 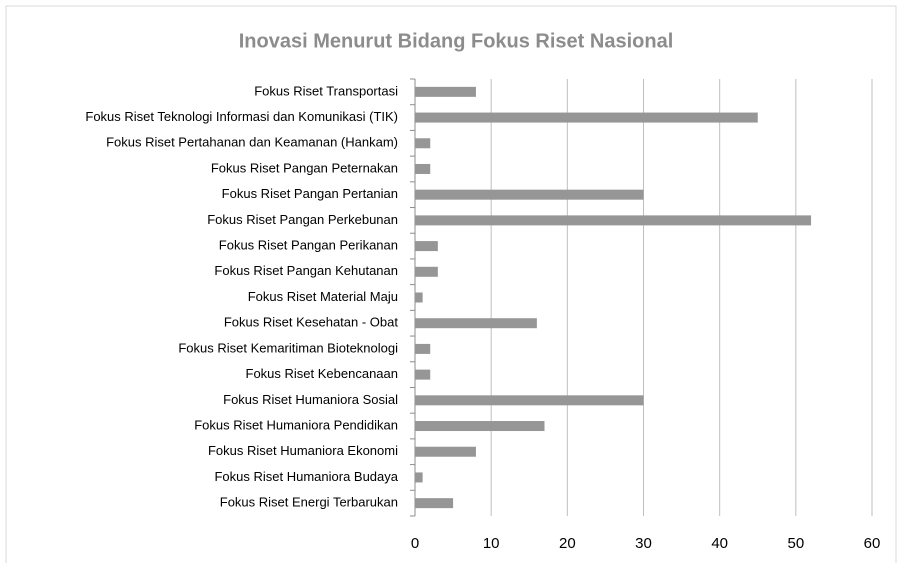 I want to click on y-tick-label: Fokus Riset Kebencanaan, so click(x=322, y=373).